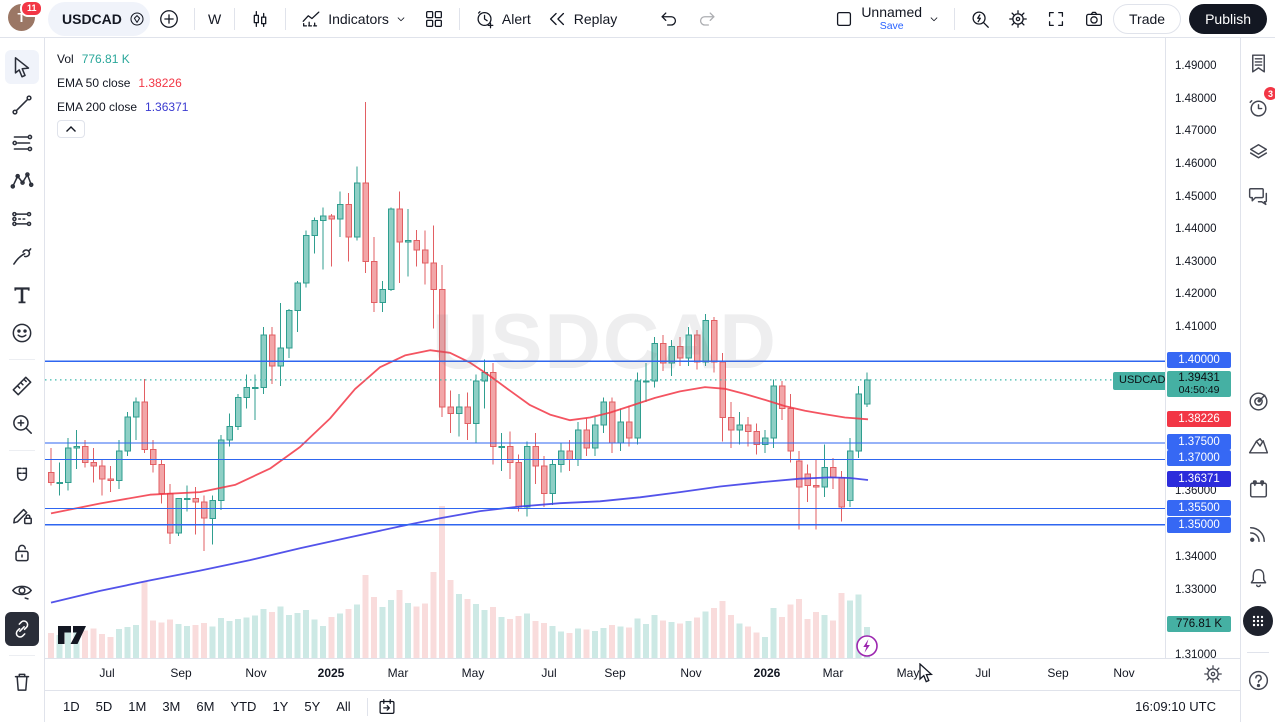  I want to click on price-tick: 1.33000, so click(1196, 590).